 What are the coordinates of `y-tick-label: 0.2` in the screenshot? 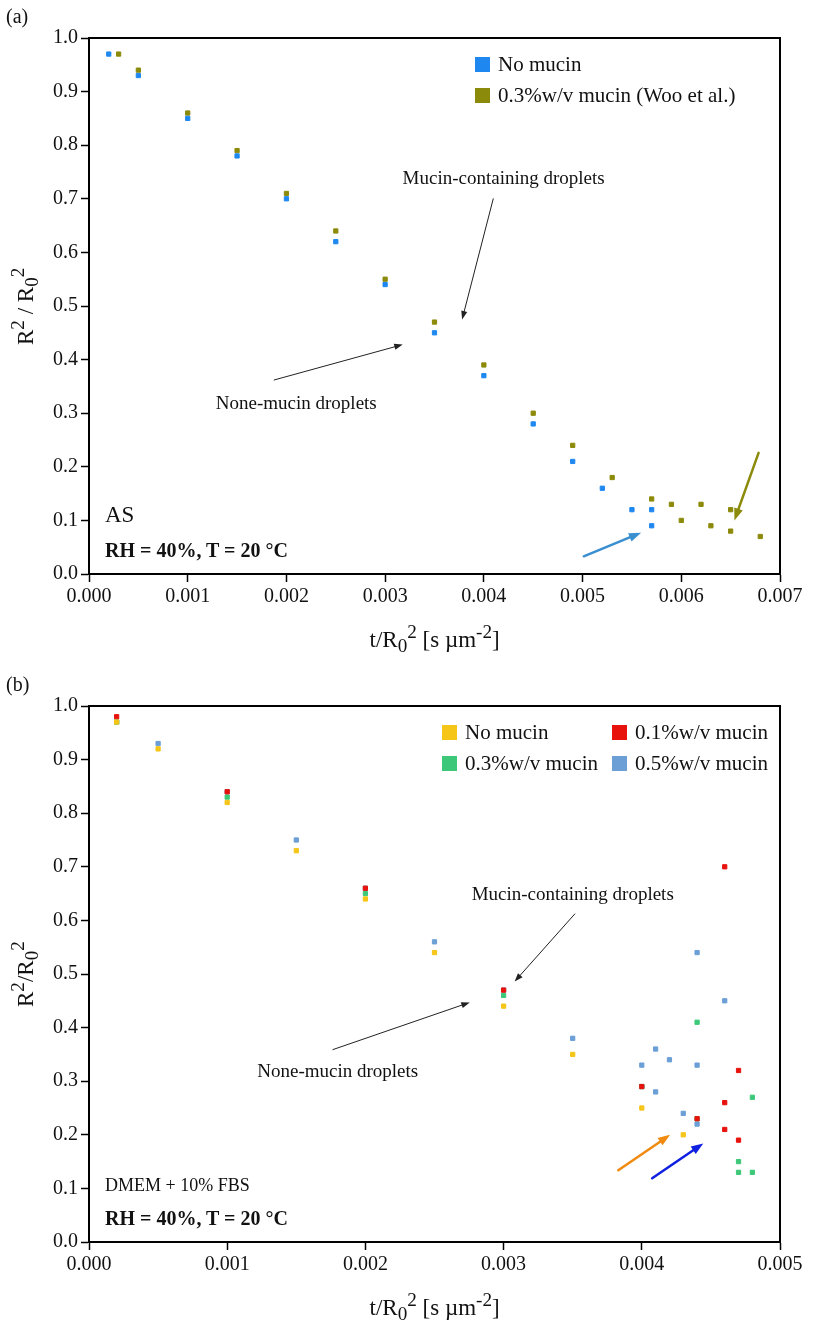 It's located at (65, 1133).